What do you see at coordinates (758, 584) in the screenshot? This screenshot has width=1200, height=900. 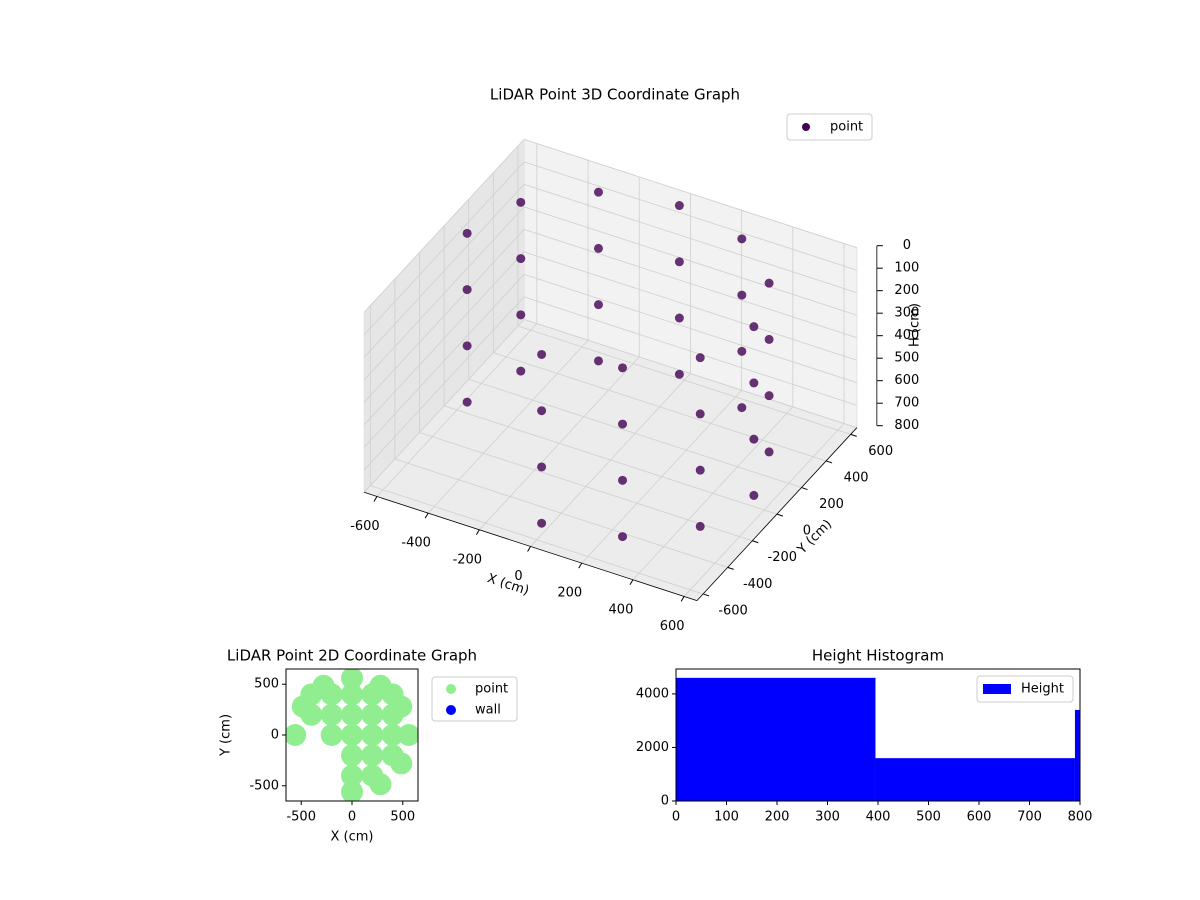 I see `y-tick-label: -400` at bounding box center [758, 584].